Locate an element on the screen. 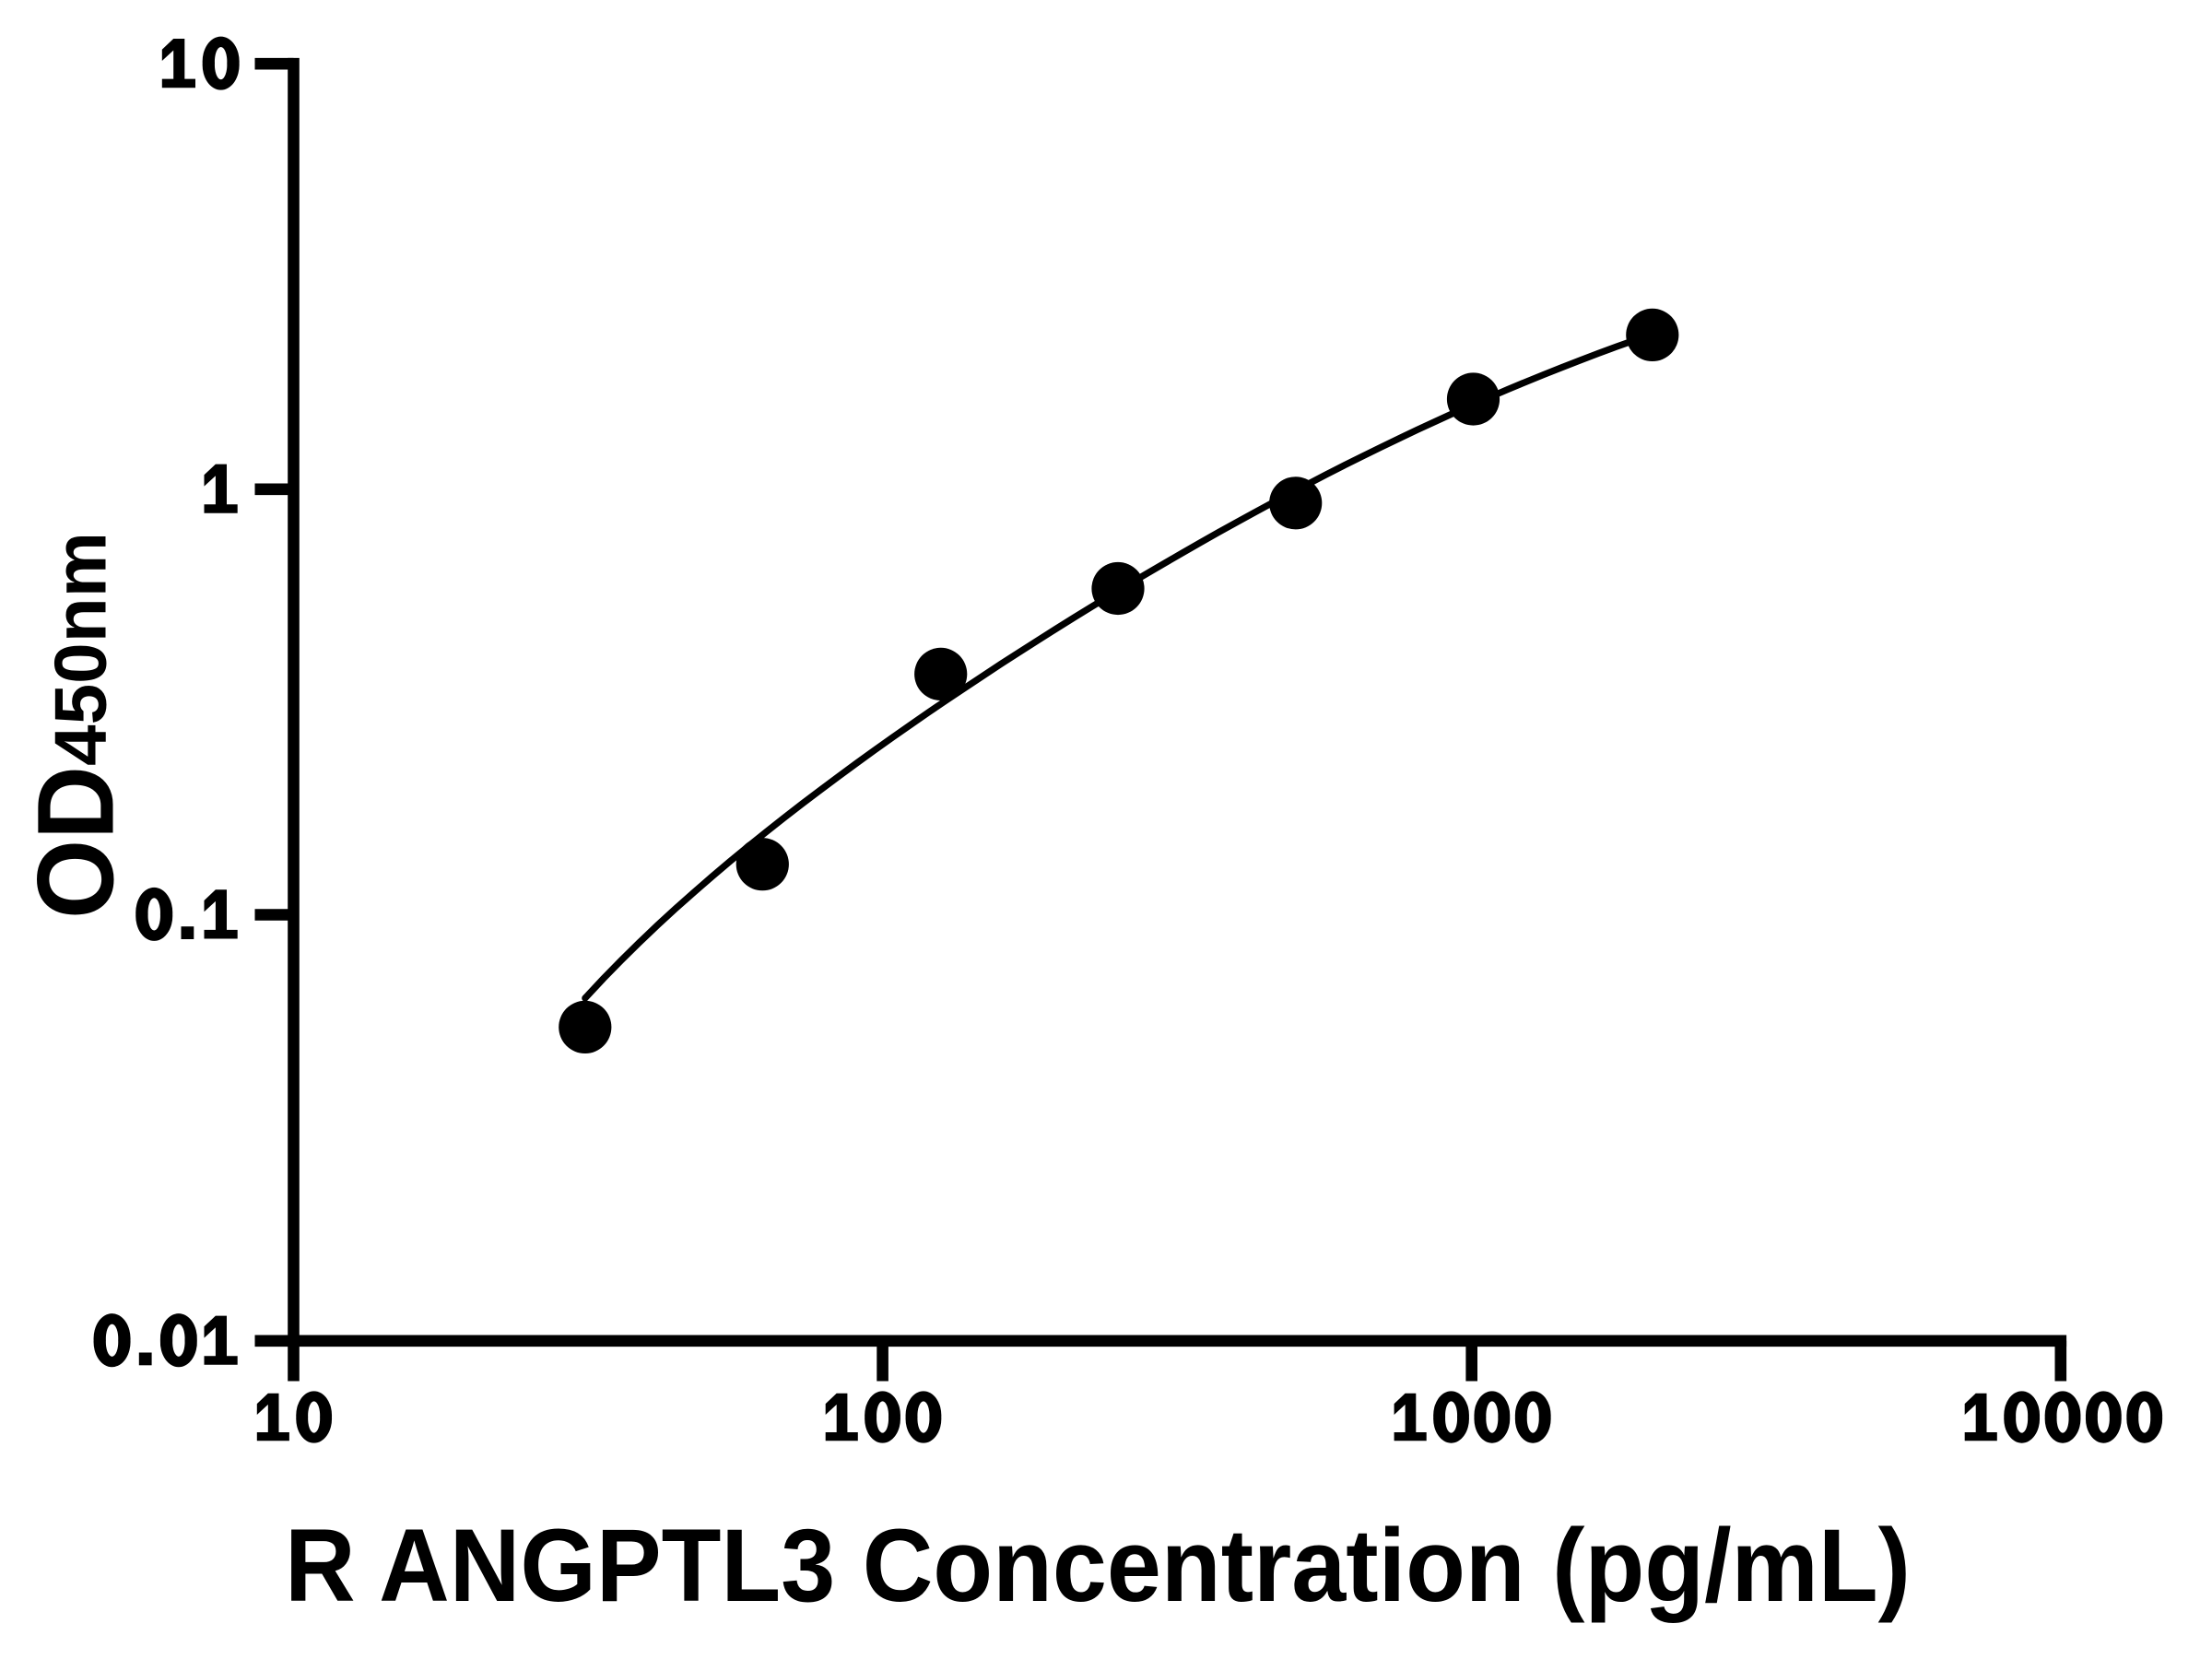  svg-text: 450nm is located at coordinates (80, 649).